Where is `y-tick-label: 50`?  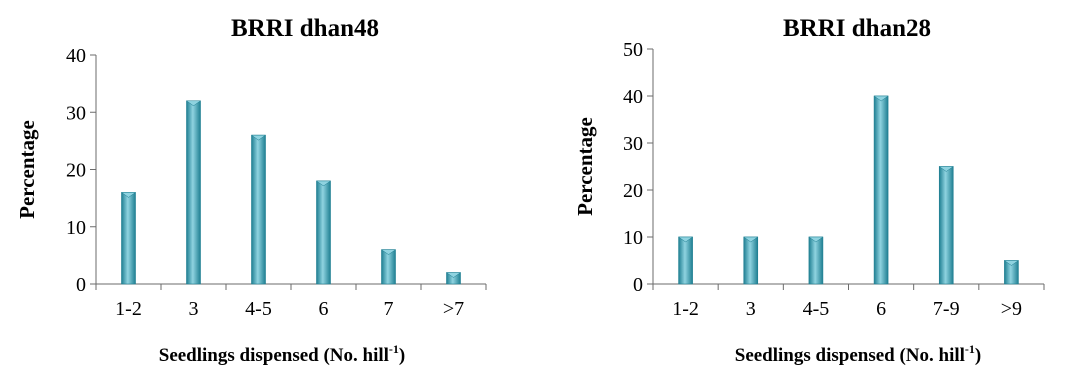 y-tick-label: 50 is located at coordinates (633, 50).